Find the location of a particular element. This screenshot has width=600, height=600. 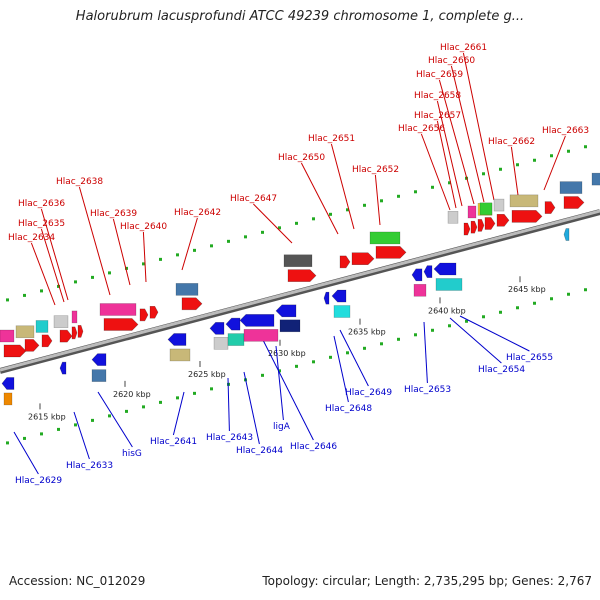

tick-label: 2625 kbp is located at coordinates (207, 374).